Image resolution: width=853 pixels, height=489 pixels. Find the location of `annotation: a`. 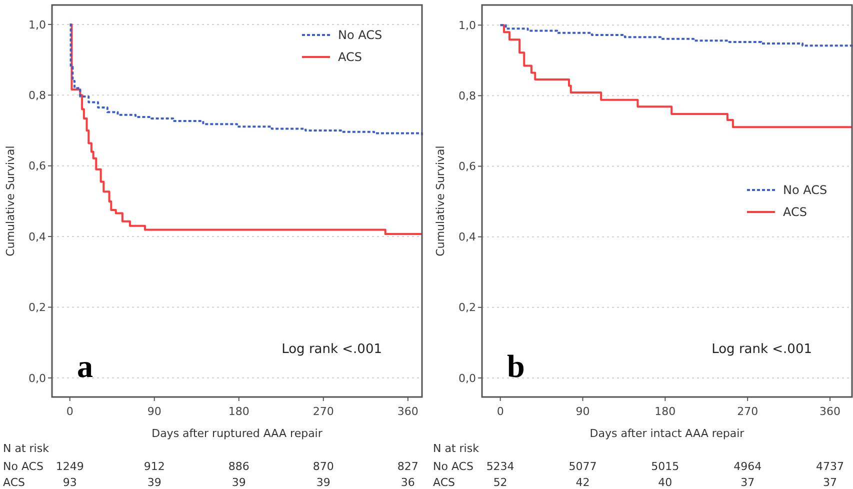

annotation: a is located at coordinates (85, 366).